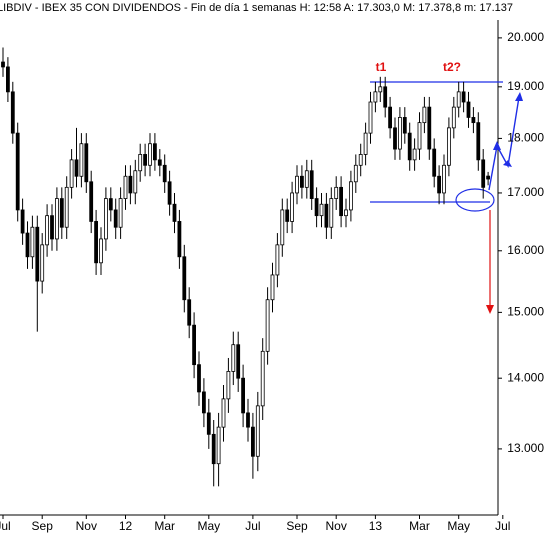 The width and height of the screenshot is (547, 534). What do you see at coordinates (452, 67) in the screenshot?
I see `annotation: t2?` at bounding box center [452, 67].